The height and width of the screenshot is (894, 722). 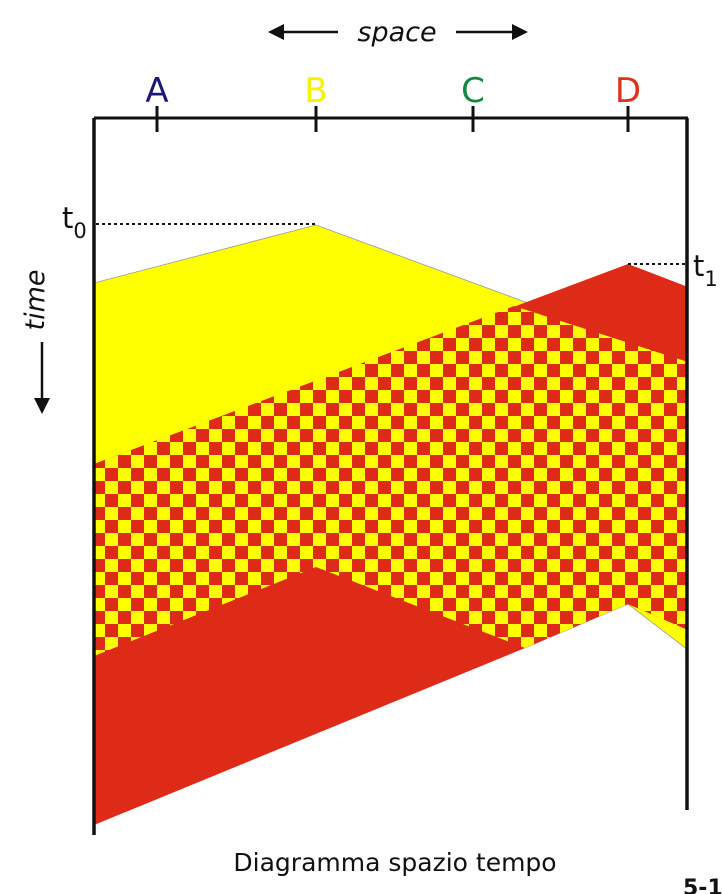 I want to click on t0-sub: 0, so click(x=79, y=231).